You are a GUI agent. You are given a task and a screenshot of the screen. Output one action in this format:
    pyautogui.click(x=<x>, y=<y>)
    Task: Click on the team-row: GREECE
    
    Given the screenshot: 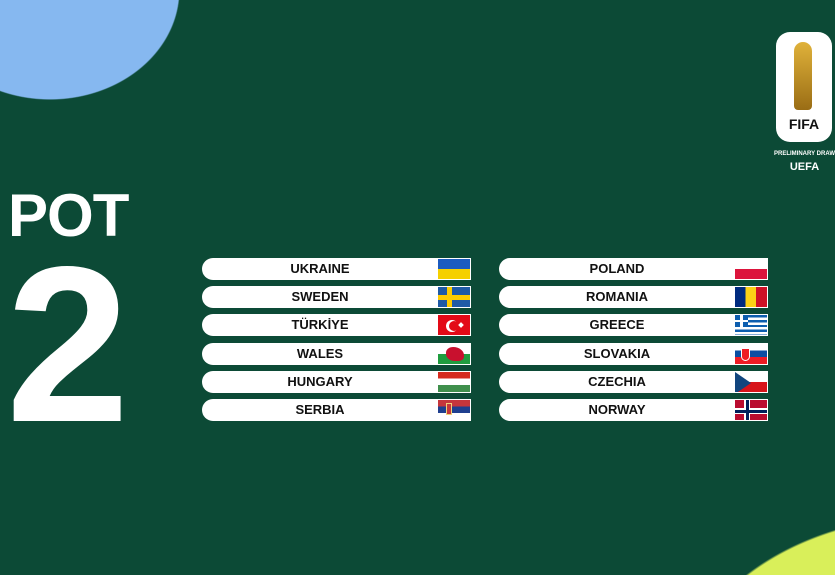 What is the action you would take?
    pyautogui.click(x=634, y=325)
    